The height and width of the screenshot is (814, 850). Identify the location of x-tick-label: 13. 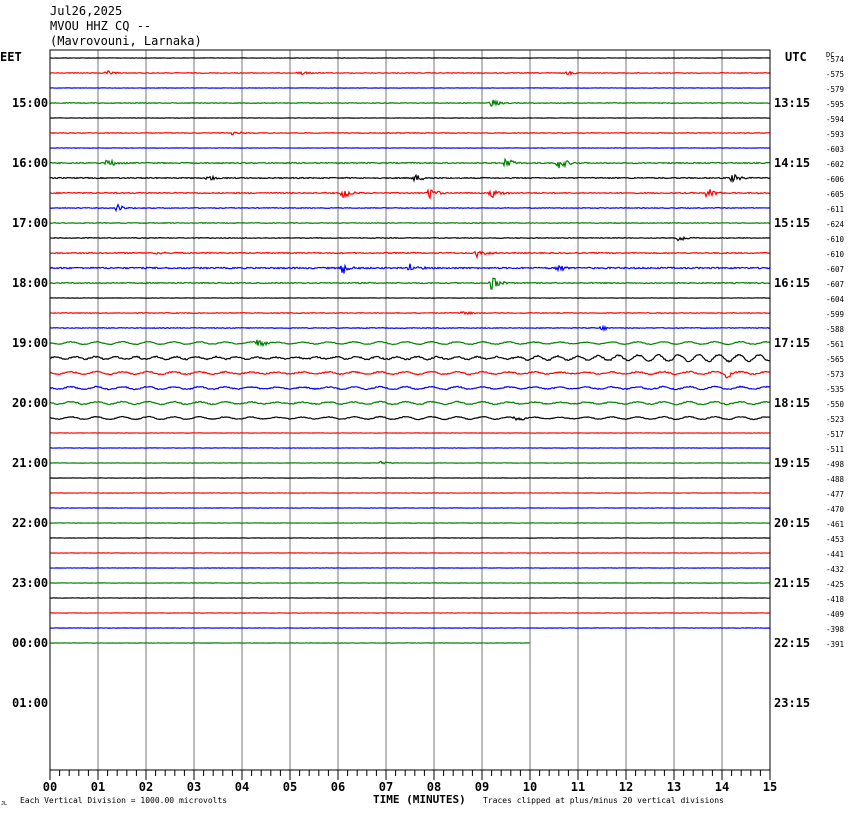
(674, 787).